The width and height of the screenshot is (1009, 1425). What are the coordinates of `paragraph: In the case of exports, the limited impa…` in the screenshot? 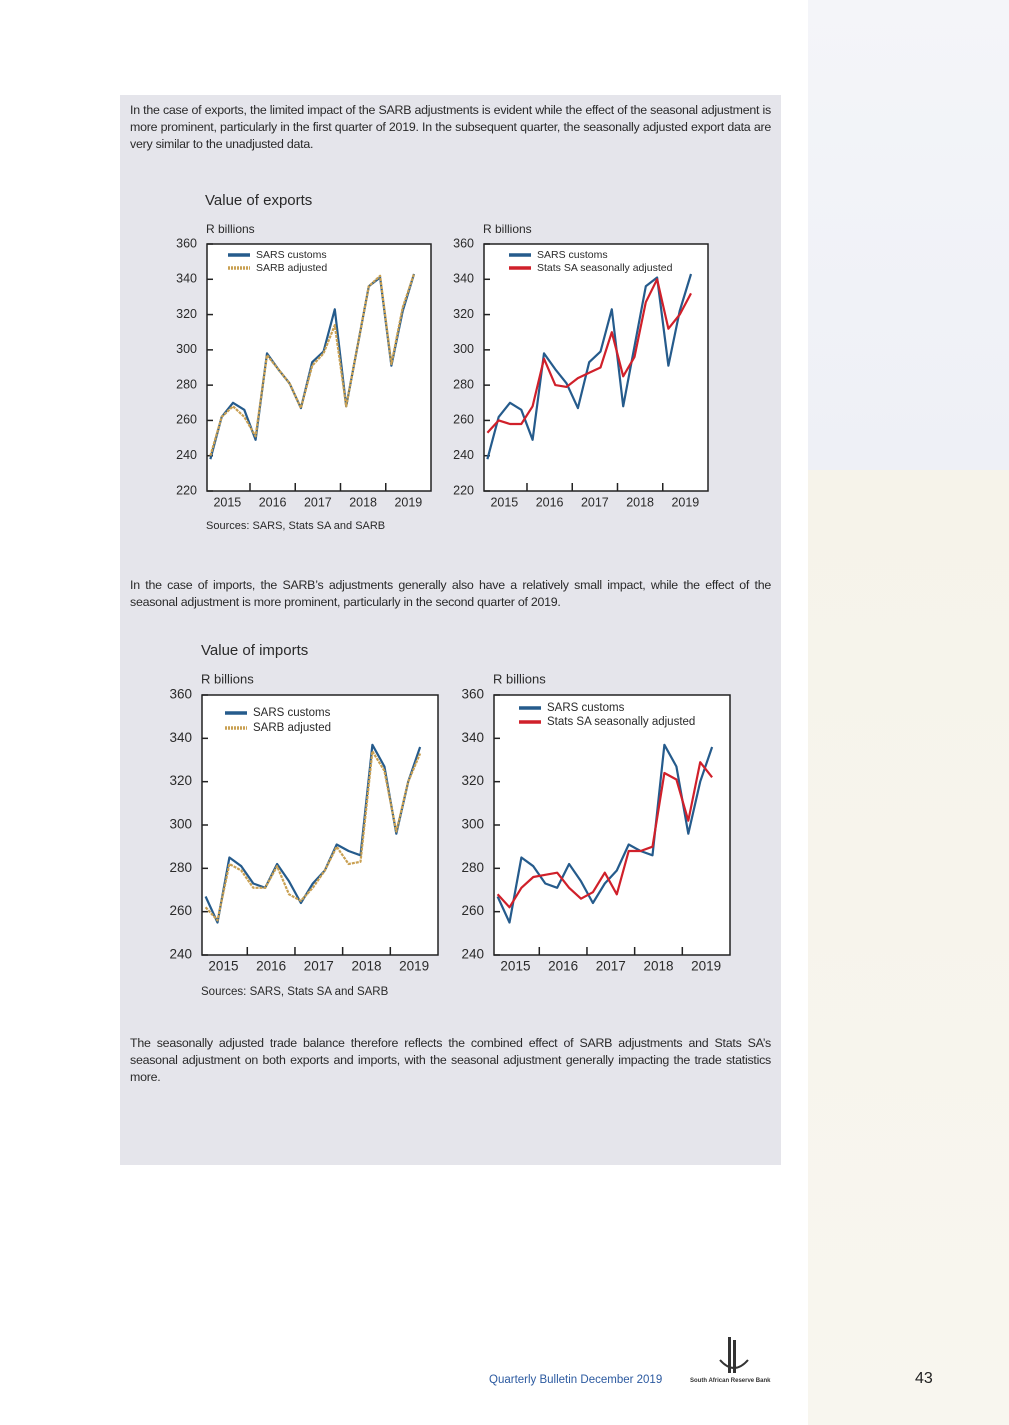 It's located at (450, 127).